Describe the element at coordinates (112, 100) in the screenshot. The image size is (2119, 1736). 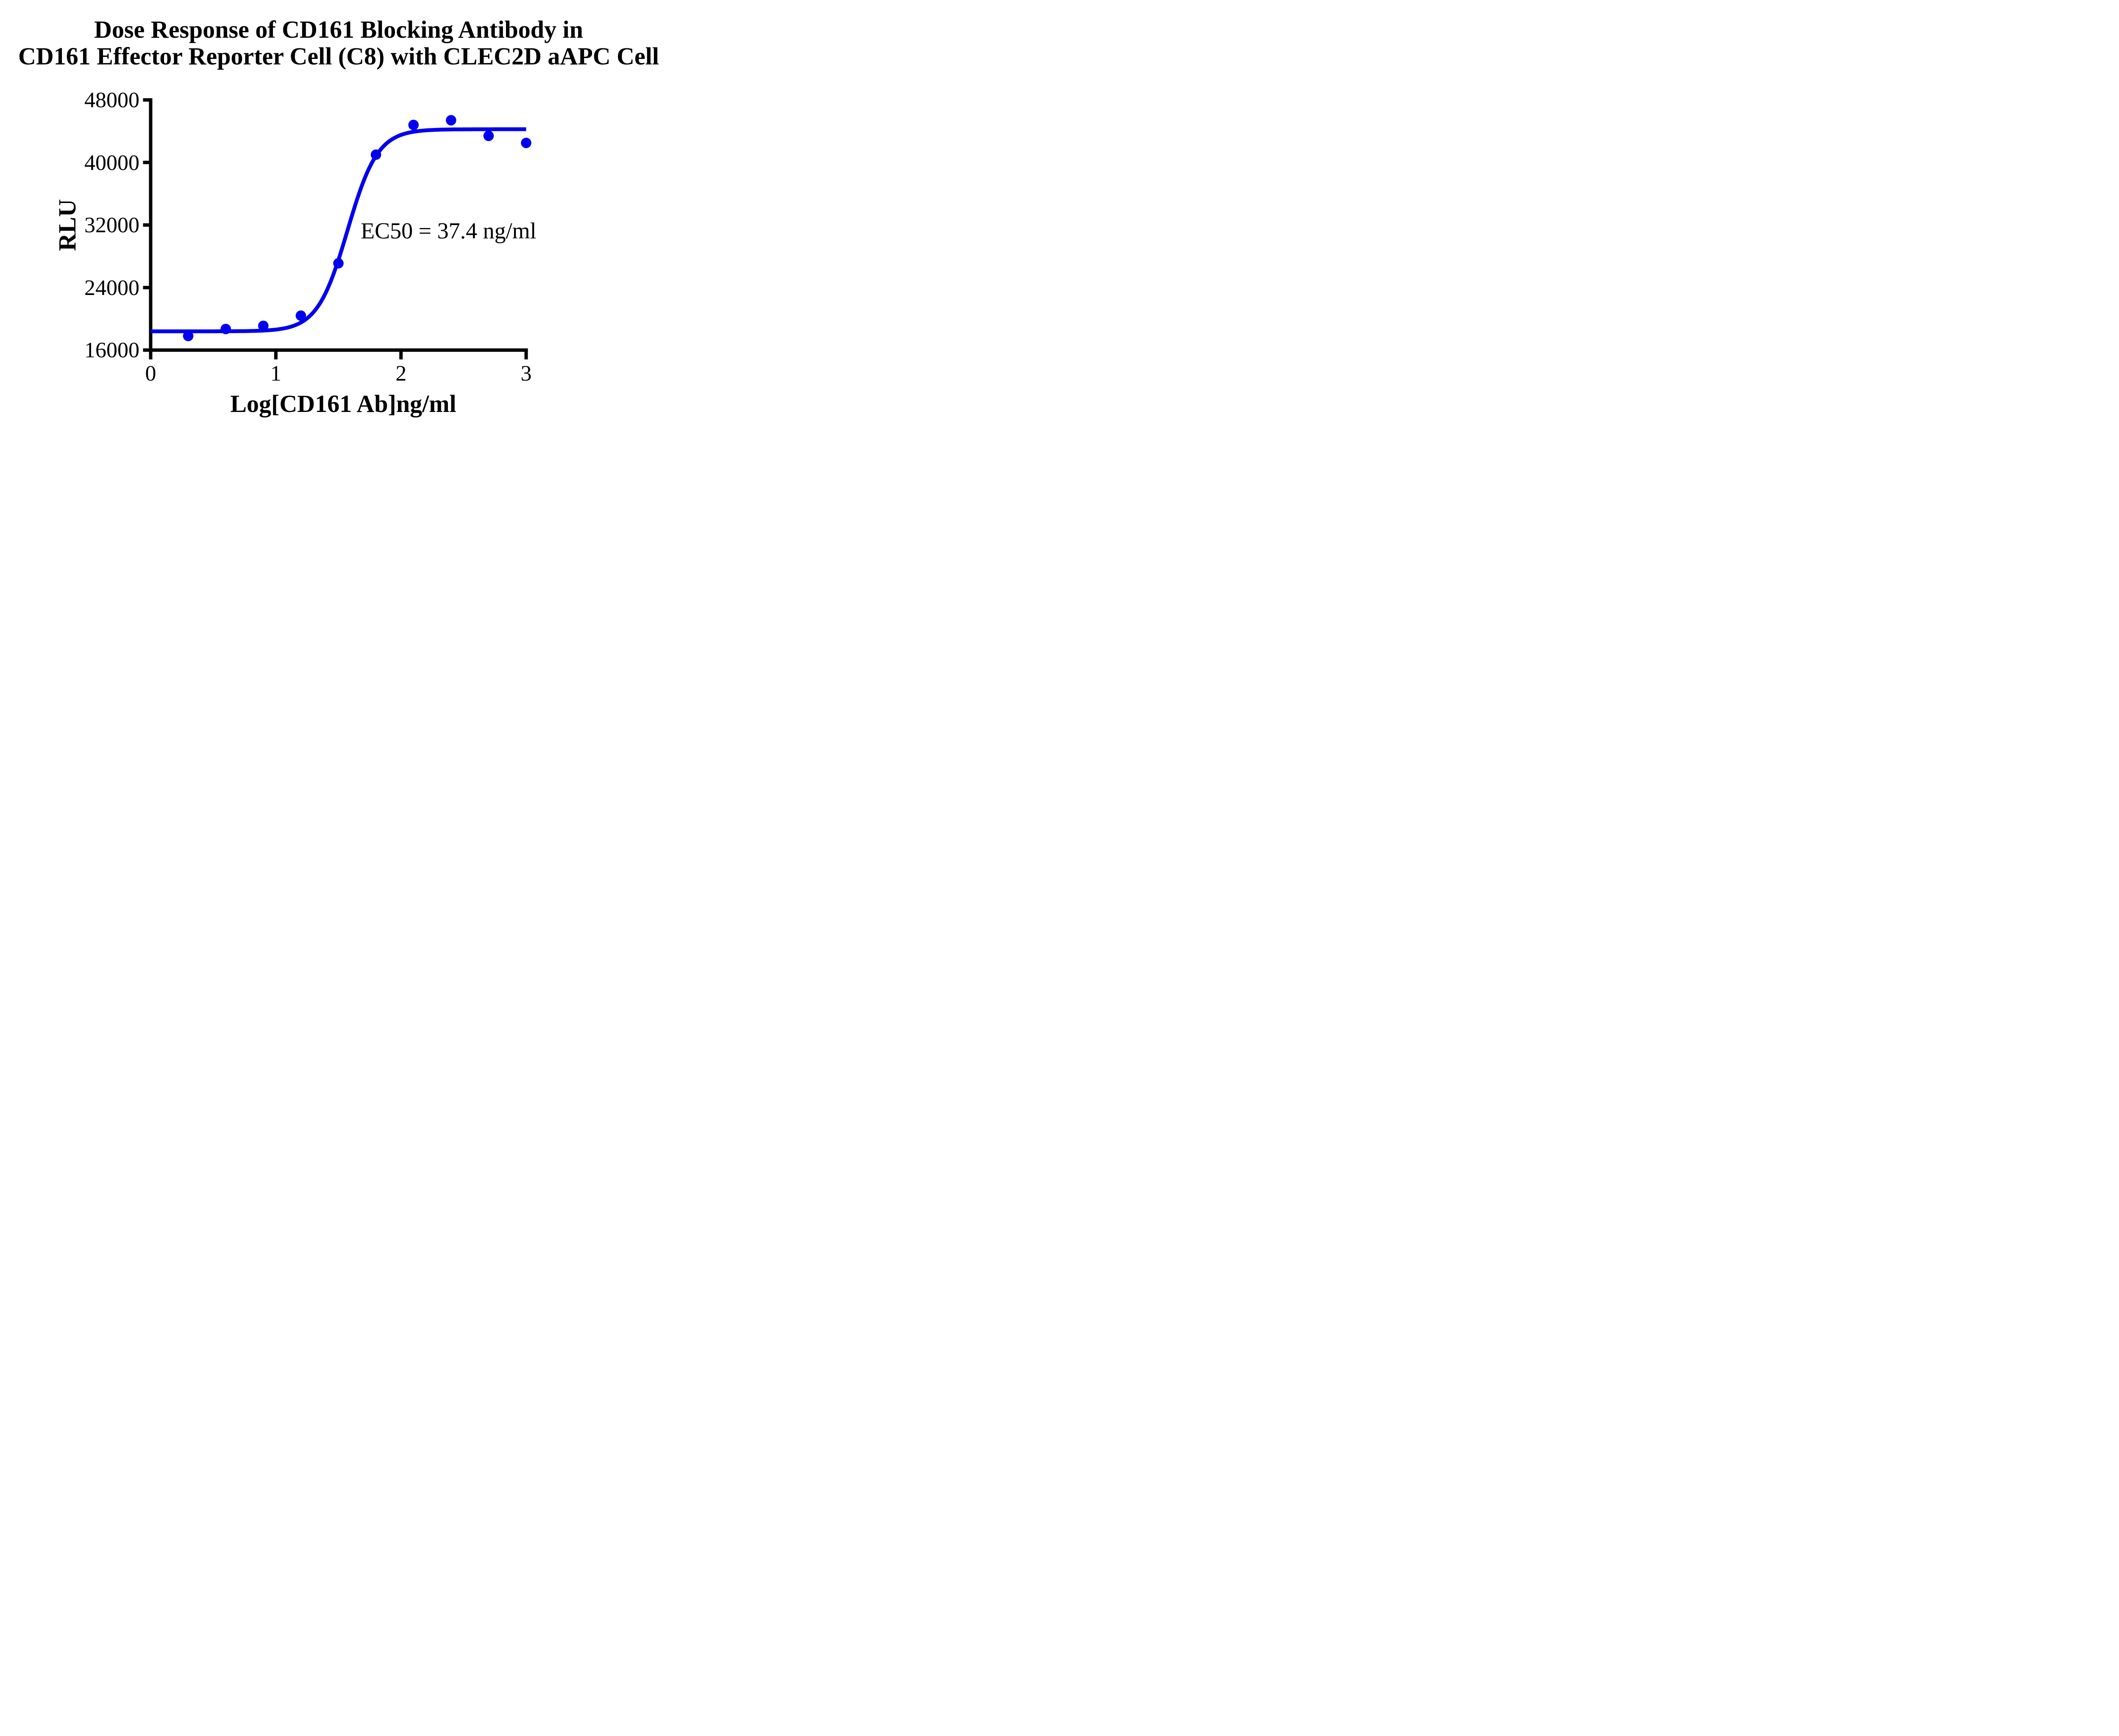
I see `y-tick-label: 48000` at that location.